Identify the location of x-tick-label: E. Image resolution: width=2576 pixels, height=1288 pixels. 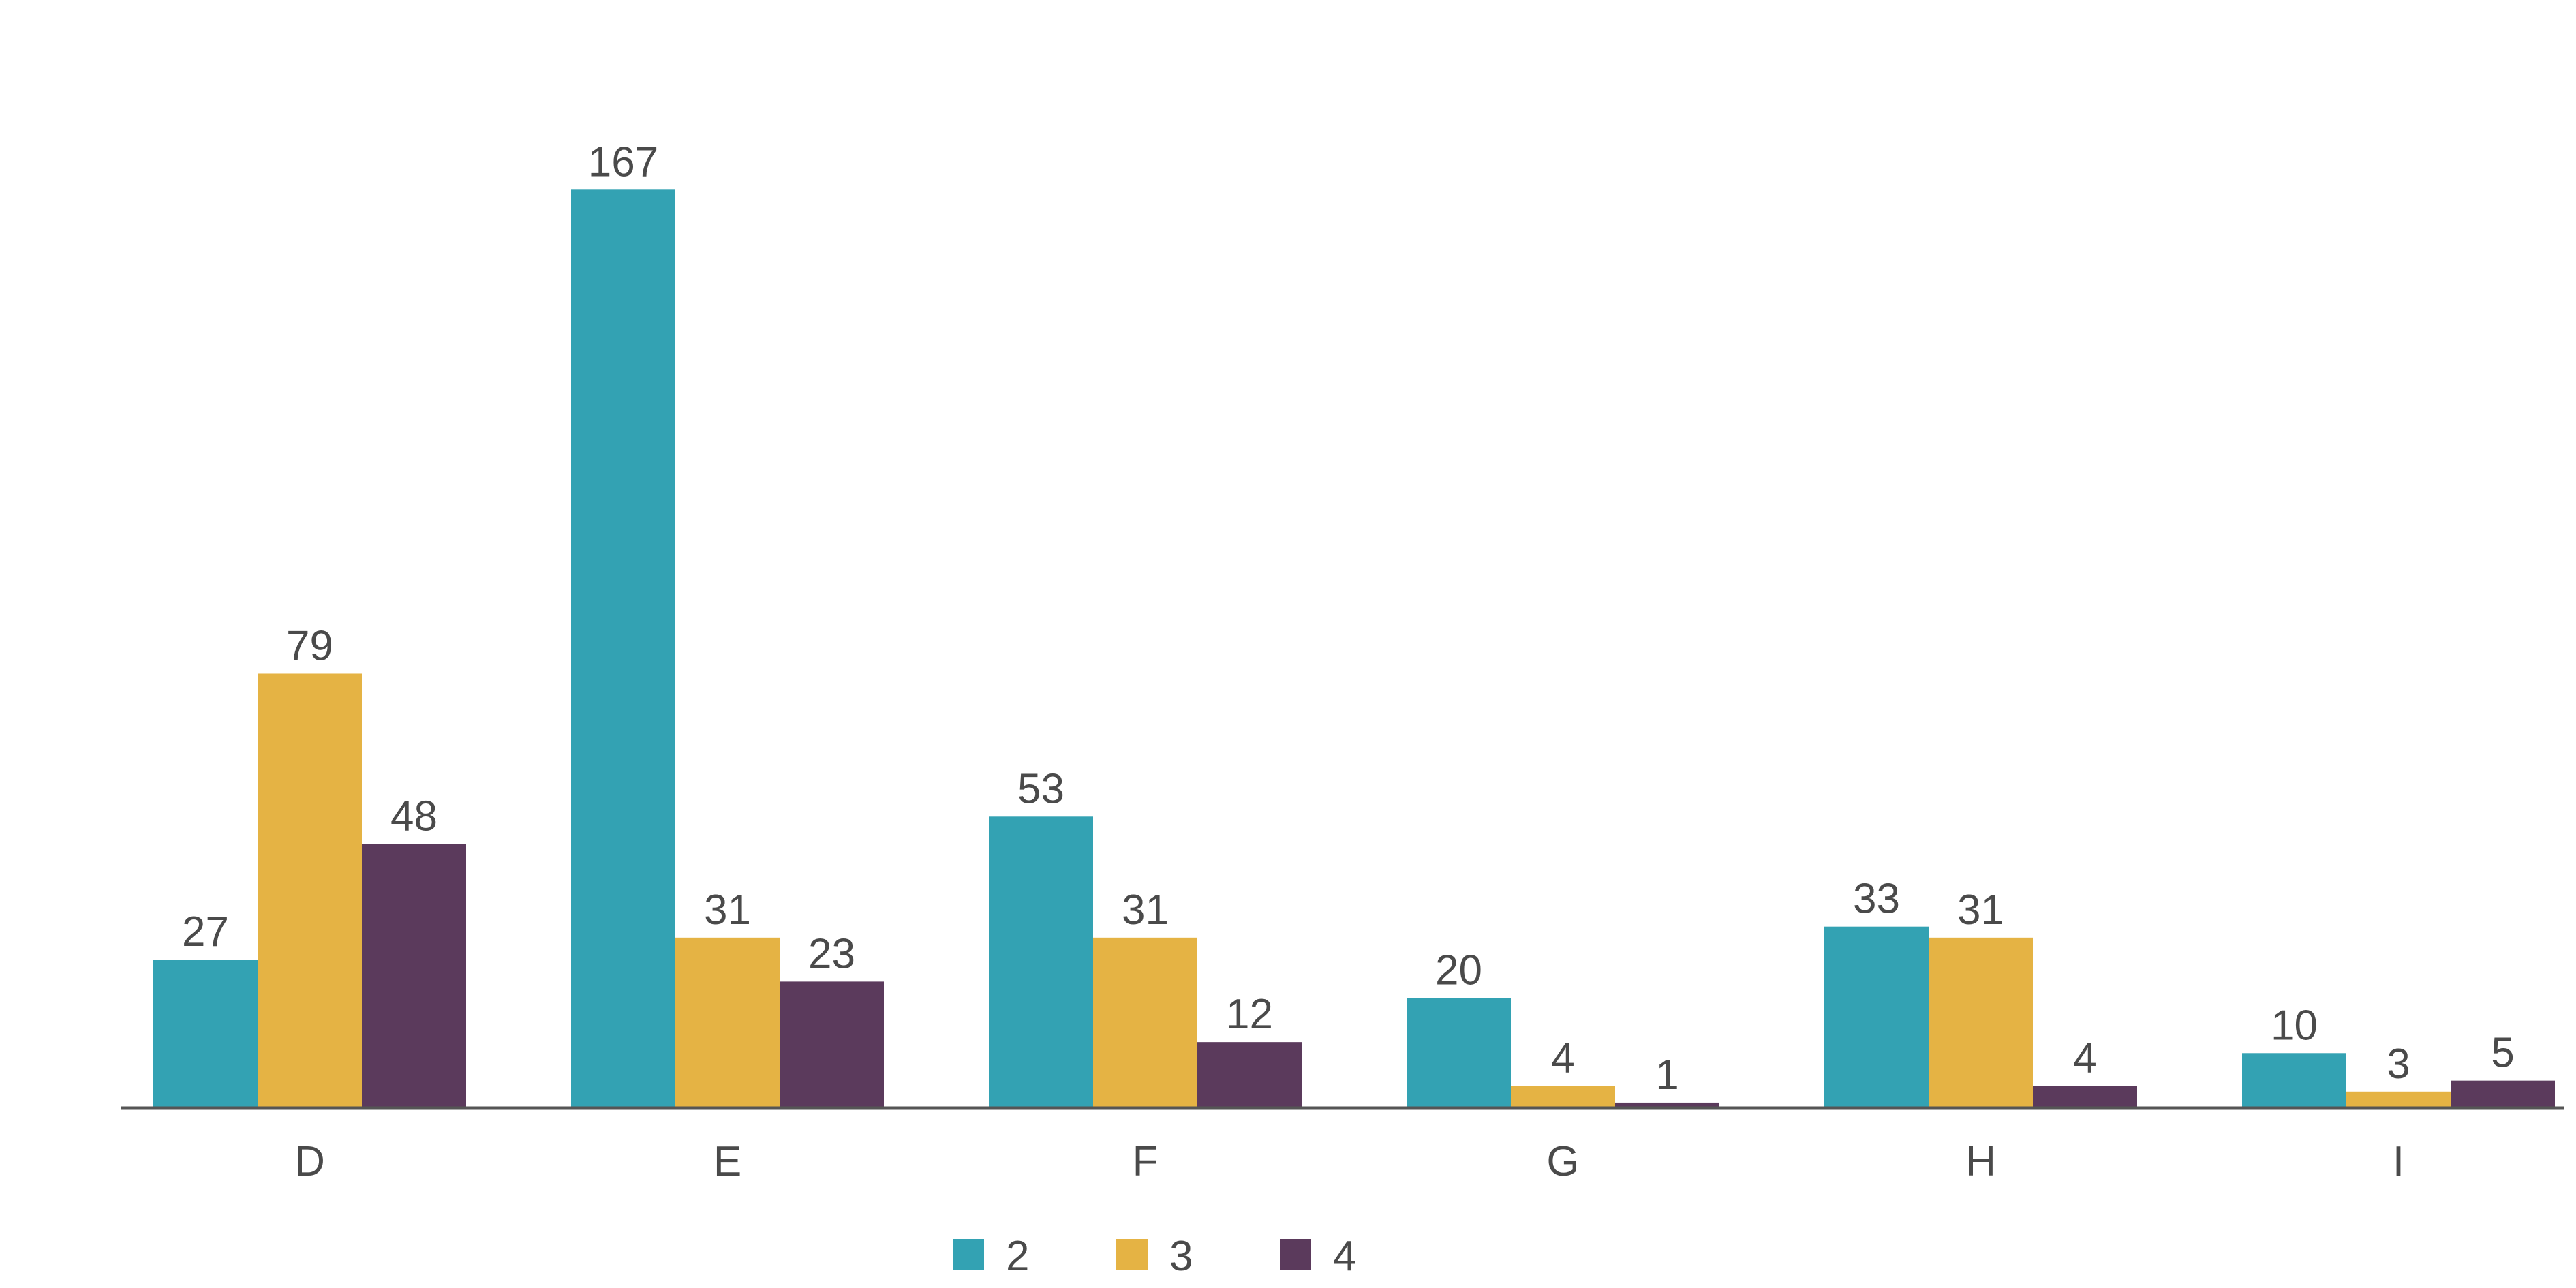
(727, 1161).